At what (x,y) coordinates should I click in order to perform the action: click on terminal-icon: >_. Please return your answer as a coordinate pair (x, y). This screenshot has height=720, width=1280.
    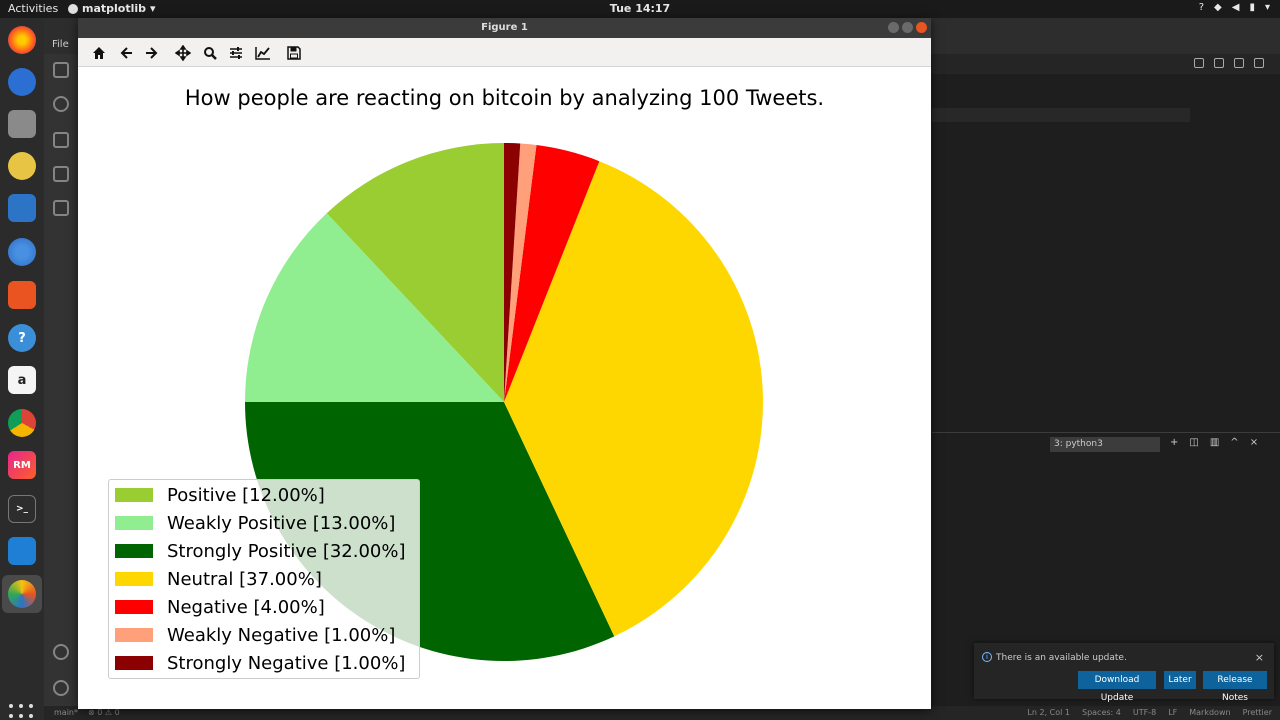
    Looking at the image, I should click on (22, 509).